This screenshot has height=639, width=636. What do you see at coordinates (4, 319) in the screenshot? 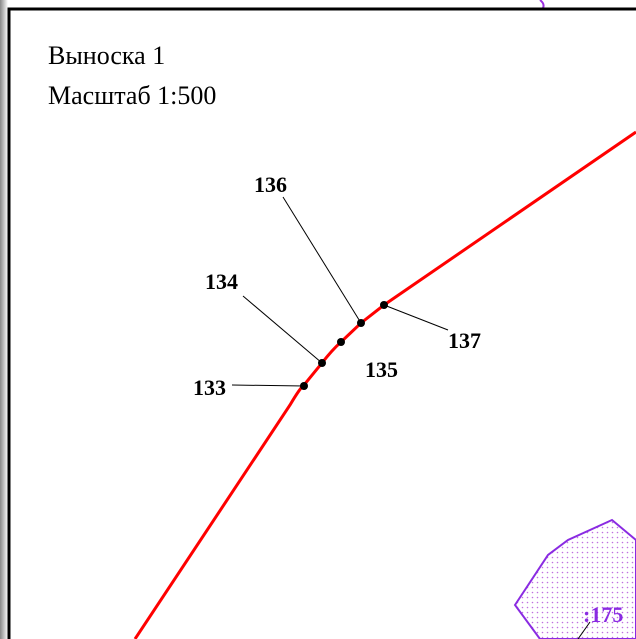
I see `outside-shadow` at bounding box center [4, 319].